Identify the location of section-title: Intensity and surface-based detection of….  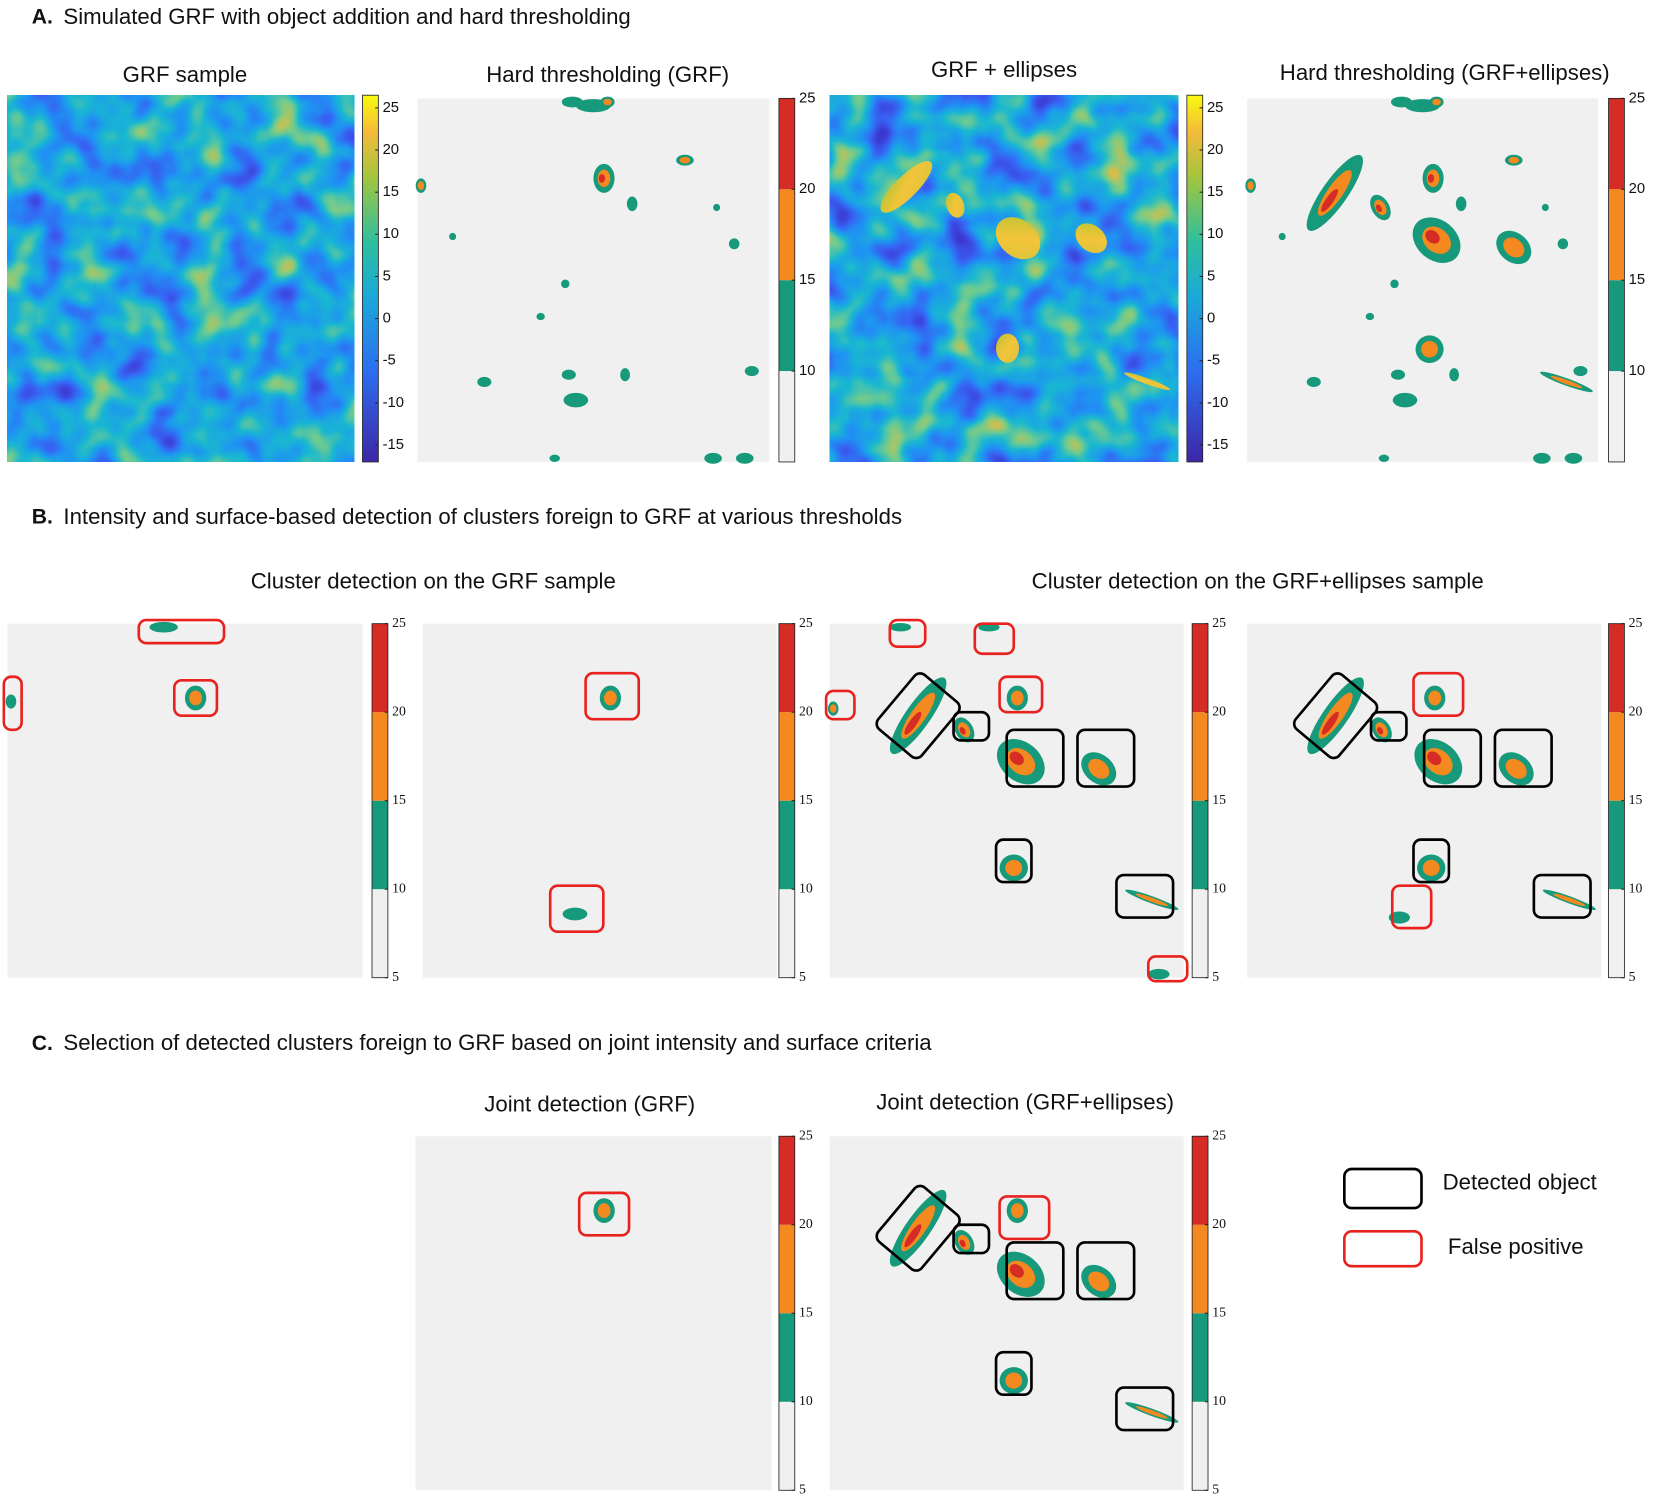
(482, 516).